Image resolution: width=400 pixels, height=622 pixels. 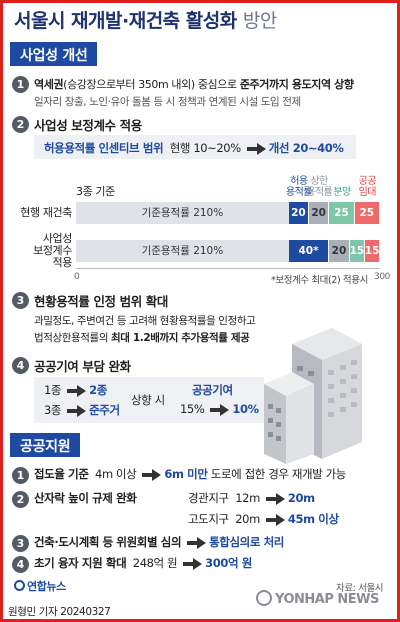 What do you see at coordinates (367, 187) in the screenshot?
I see `chart-legend-item: 공공 임대` at bounding box center [367, 187].